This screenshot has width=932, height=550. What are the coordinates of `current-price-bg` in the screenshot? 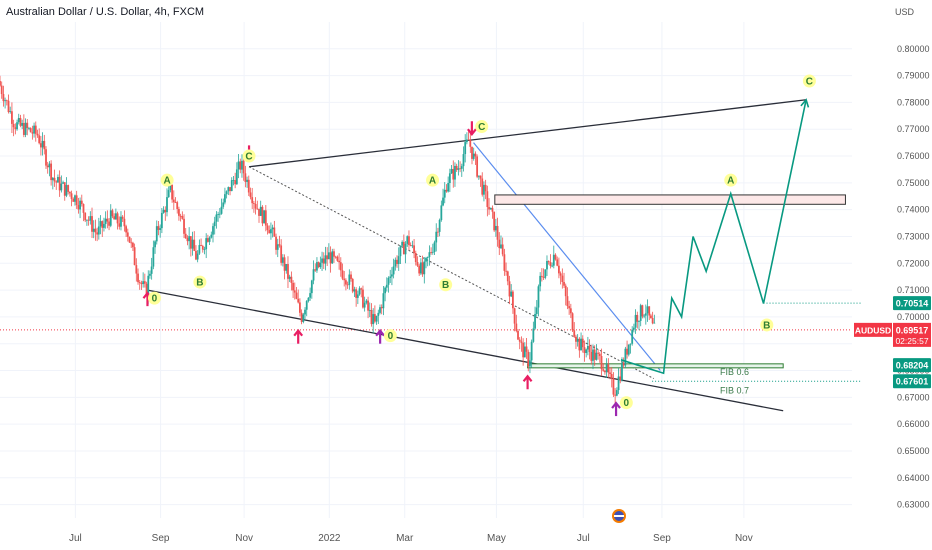 It's located at (912, 334).